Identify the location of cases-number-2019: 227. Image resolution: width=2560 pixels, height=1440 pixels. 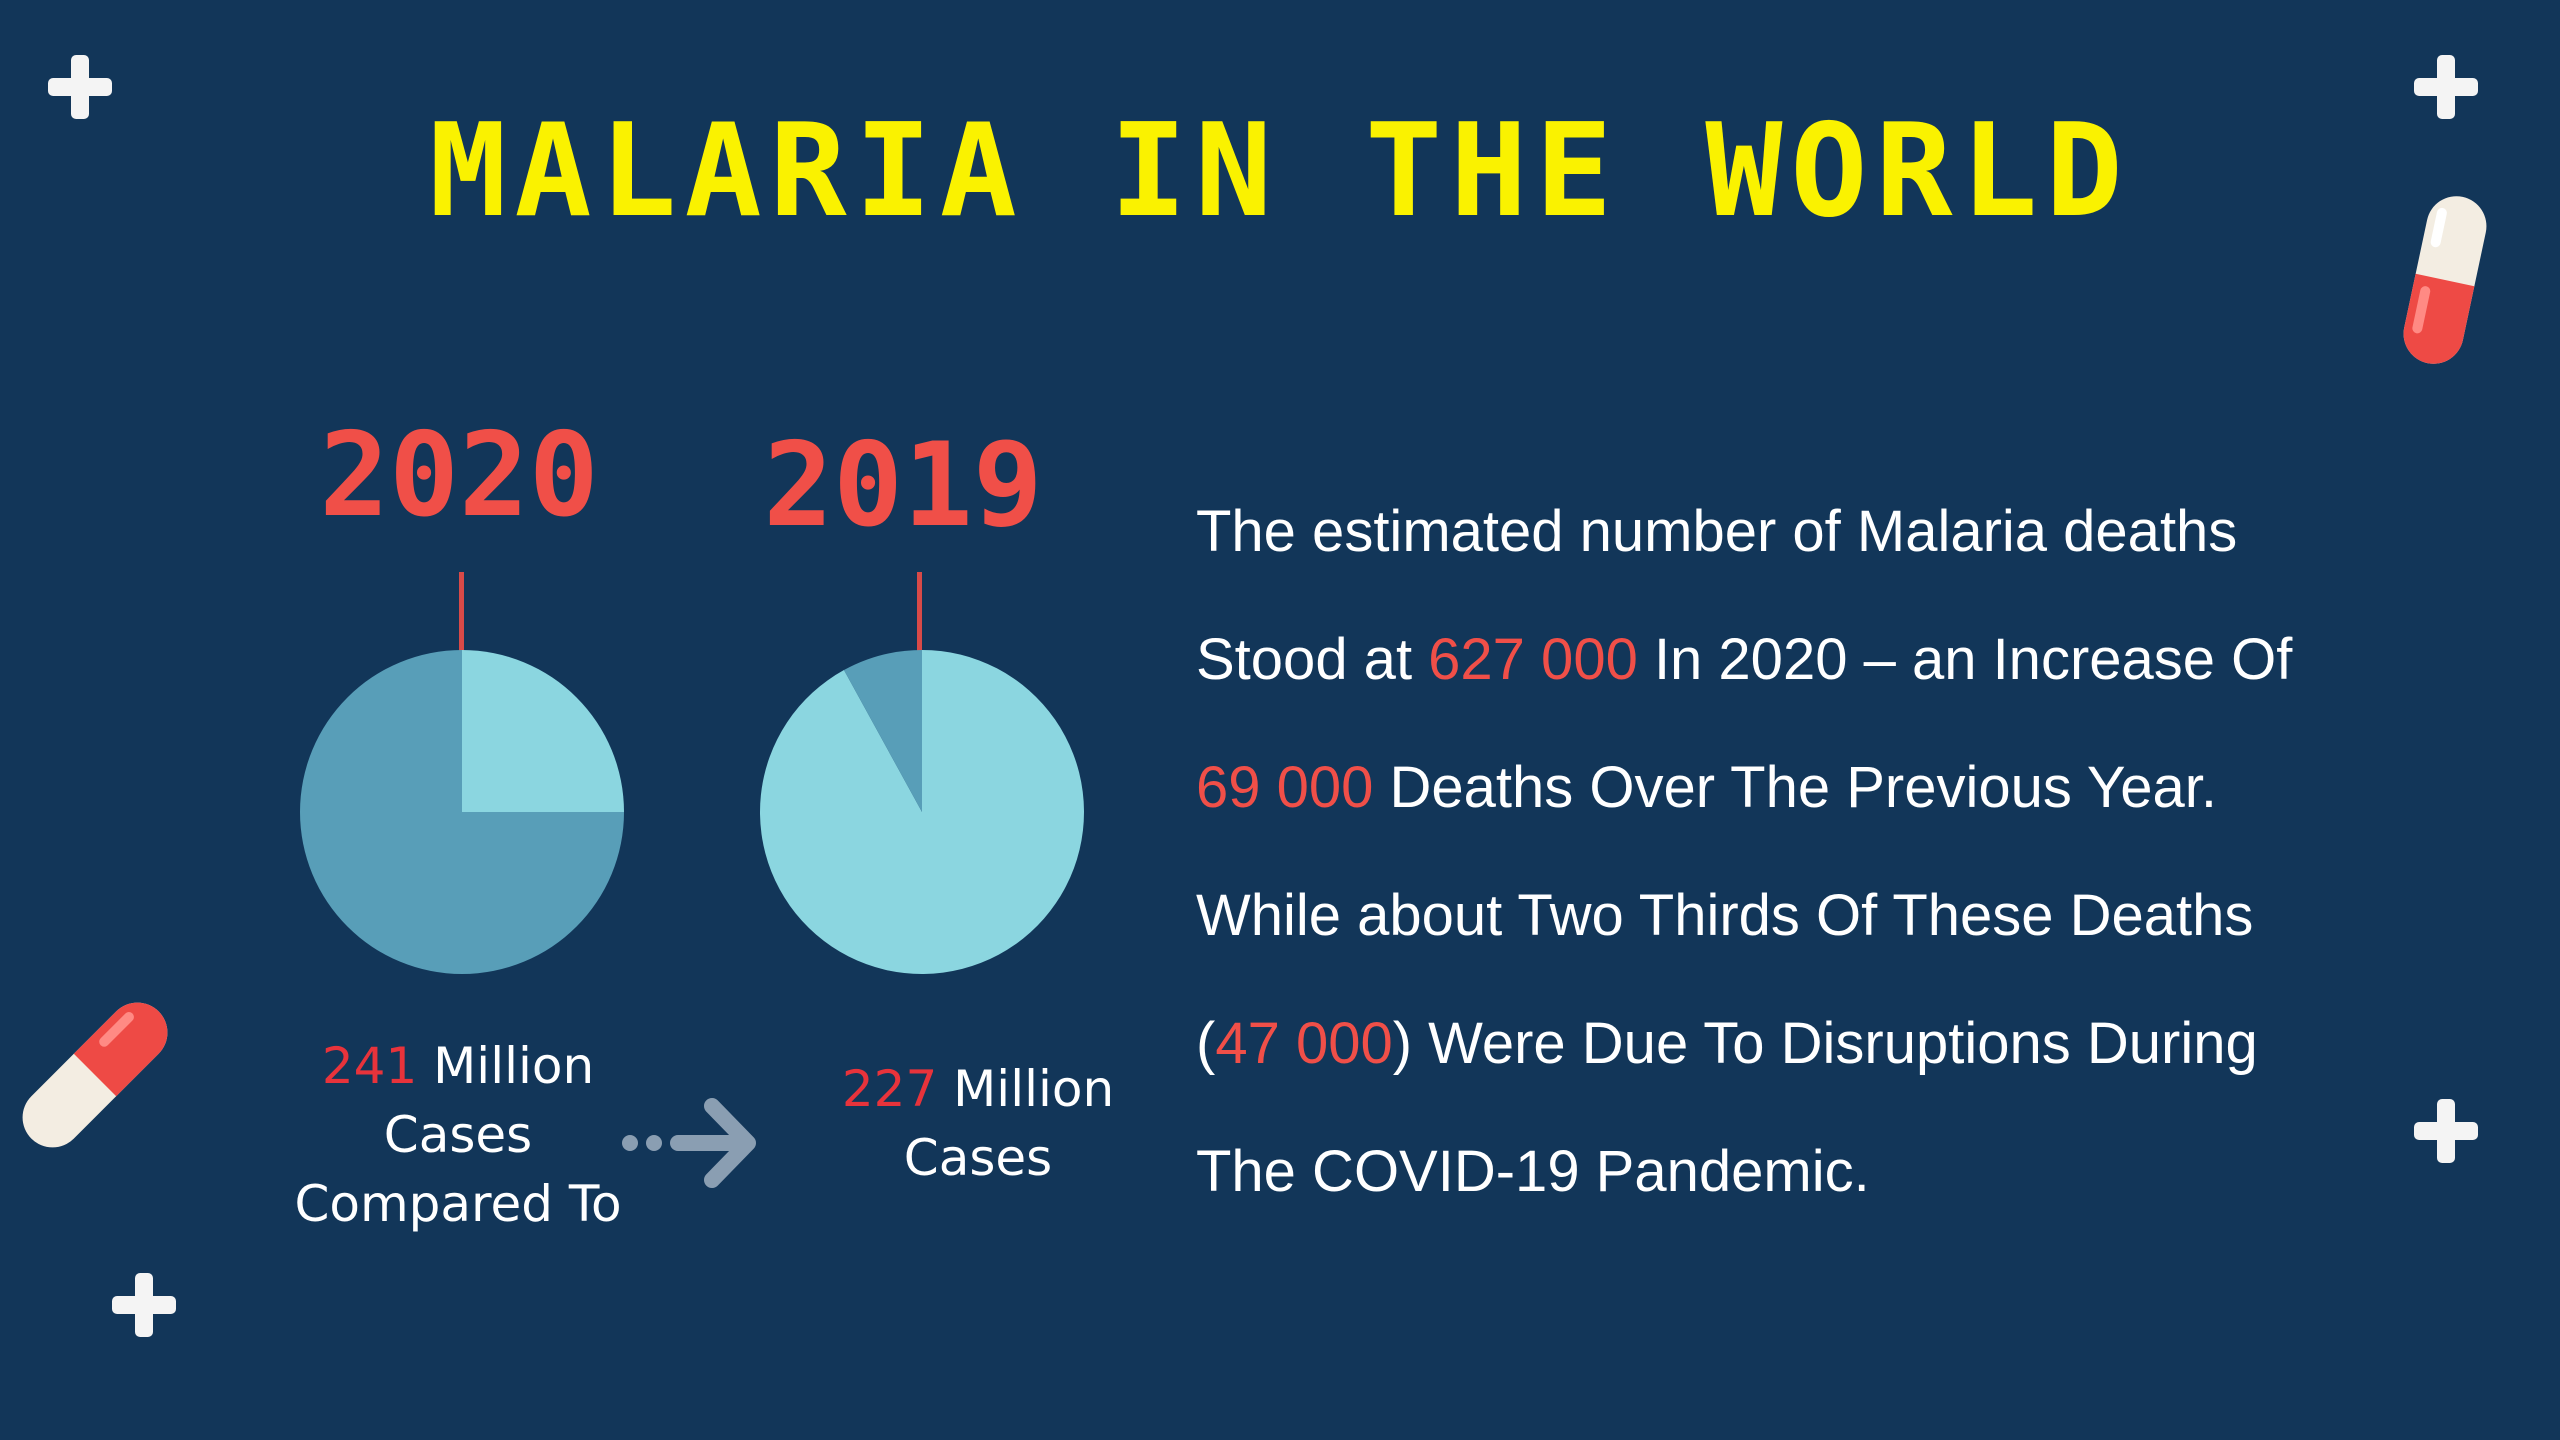
(889, 1089).